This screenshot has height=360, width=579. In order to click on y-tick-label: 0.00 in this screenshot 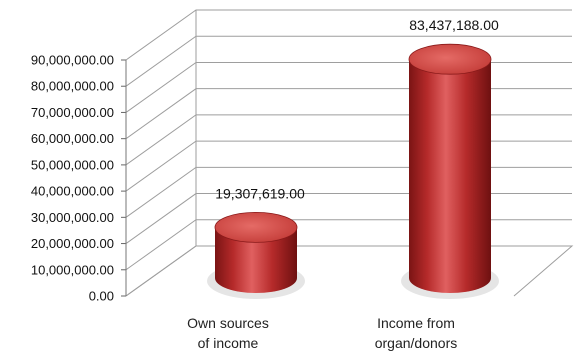, I will do `click(101, 296)`.